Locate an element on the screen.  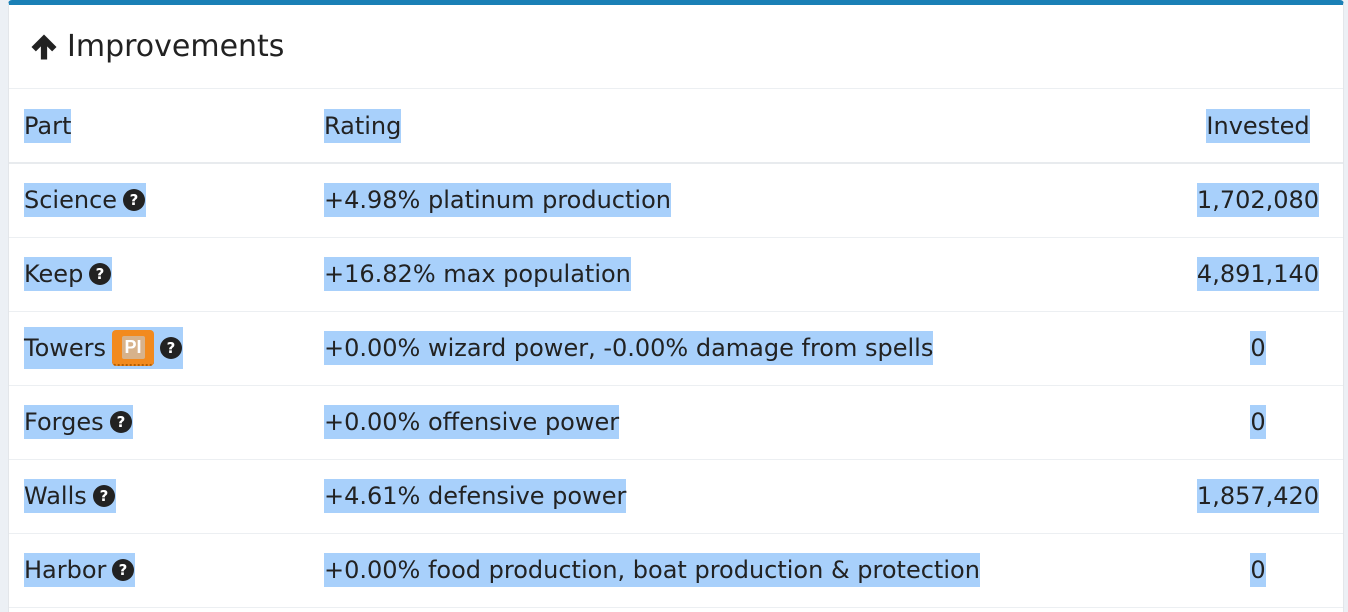
panel-header: Improvements is located at coordinates (676, 47).